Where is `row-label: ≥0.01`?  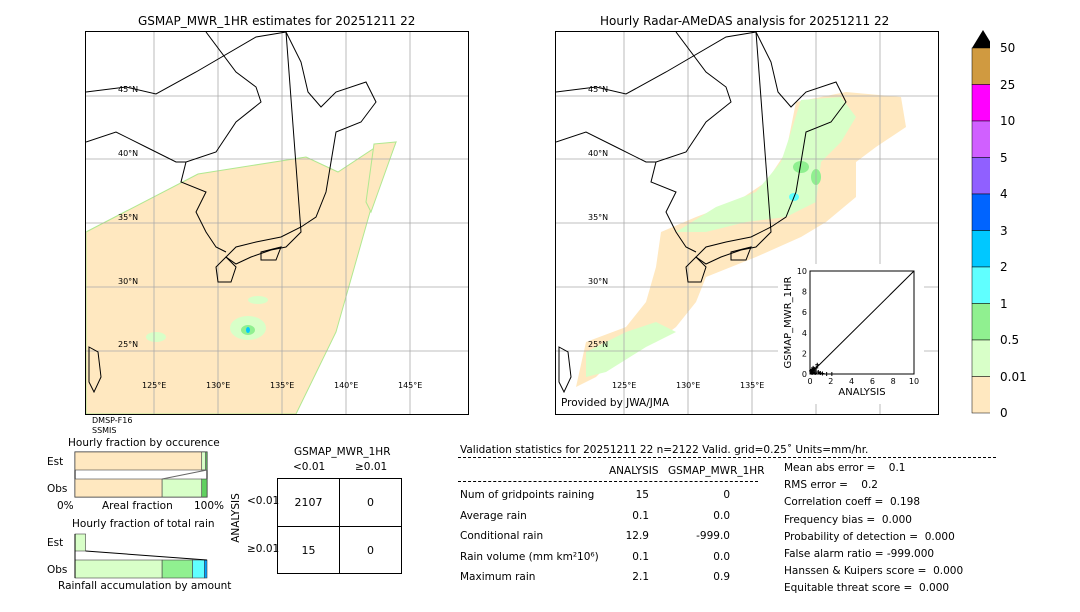
row-label: ≥0.01 is located at coordinates (263, 549).